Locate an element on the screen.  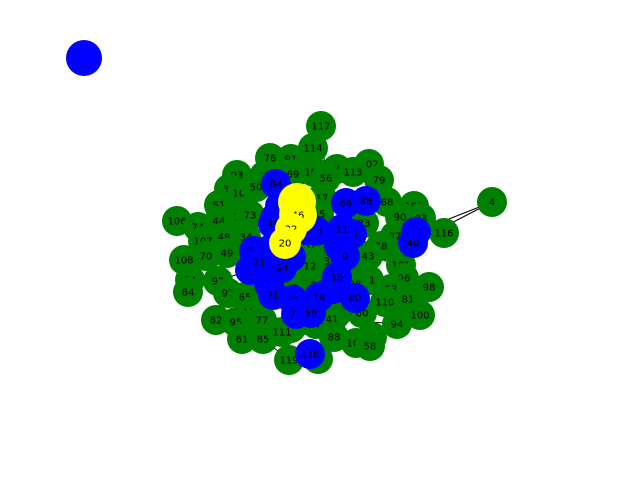
node-label: 100 is located at coordinates (419, 316).